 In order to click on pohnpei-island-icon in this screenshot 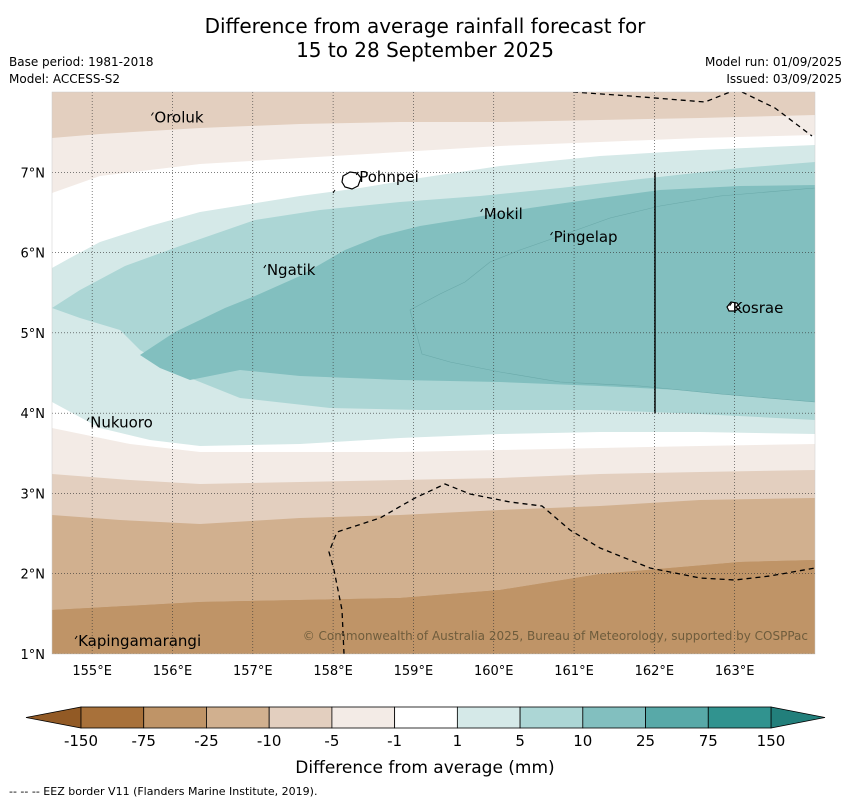, I will do `click(351, 180)`.